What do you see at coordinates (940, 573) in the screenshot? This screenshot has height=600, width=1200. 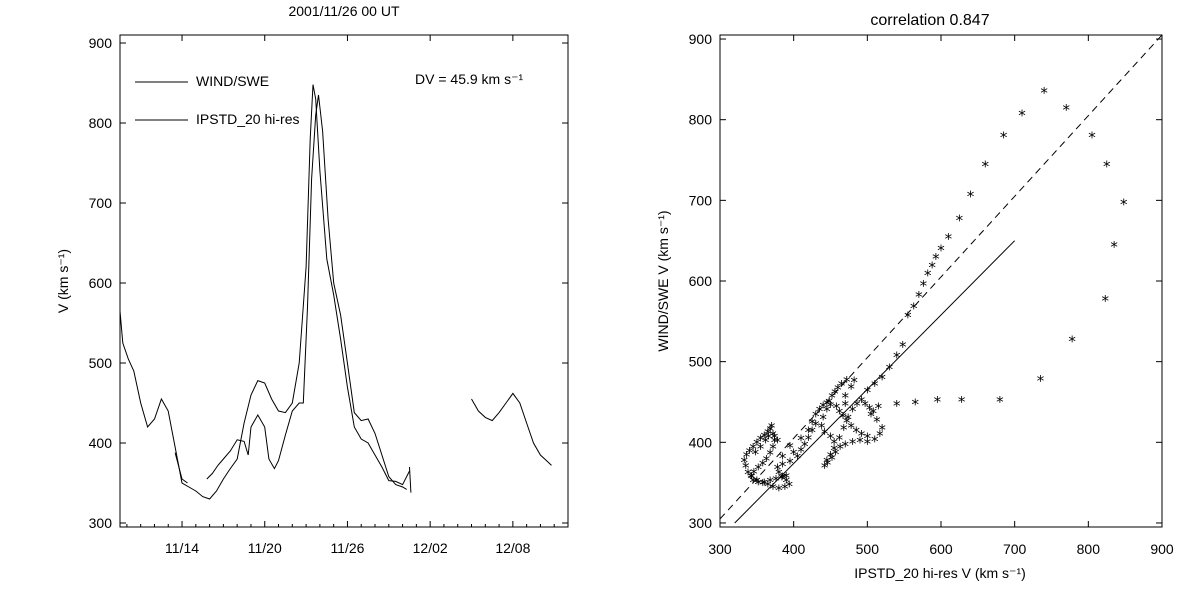 I see `scatter-x-axis-label: IPSTD_20 hi-res V (km s⁻¹)` at bounding box center [940, 573].